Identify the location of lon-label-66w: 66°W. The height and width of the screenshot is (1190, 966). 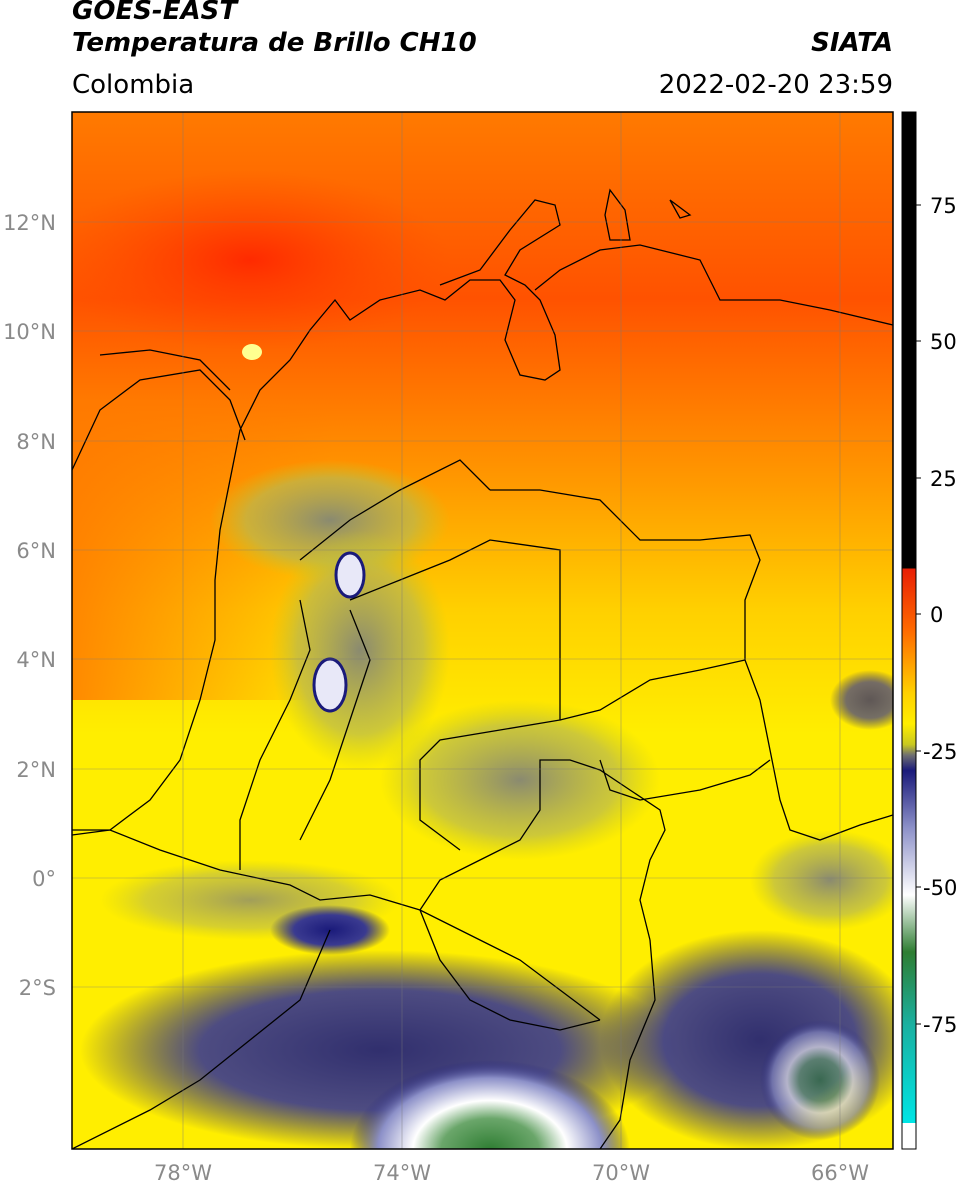
(840, 1173).